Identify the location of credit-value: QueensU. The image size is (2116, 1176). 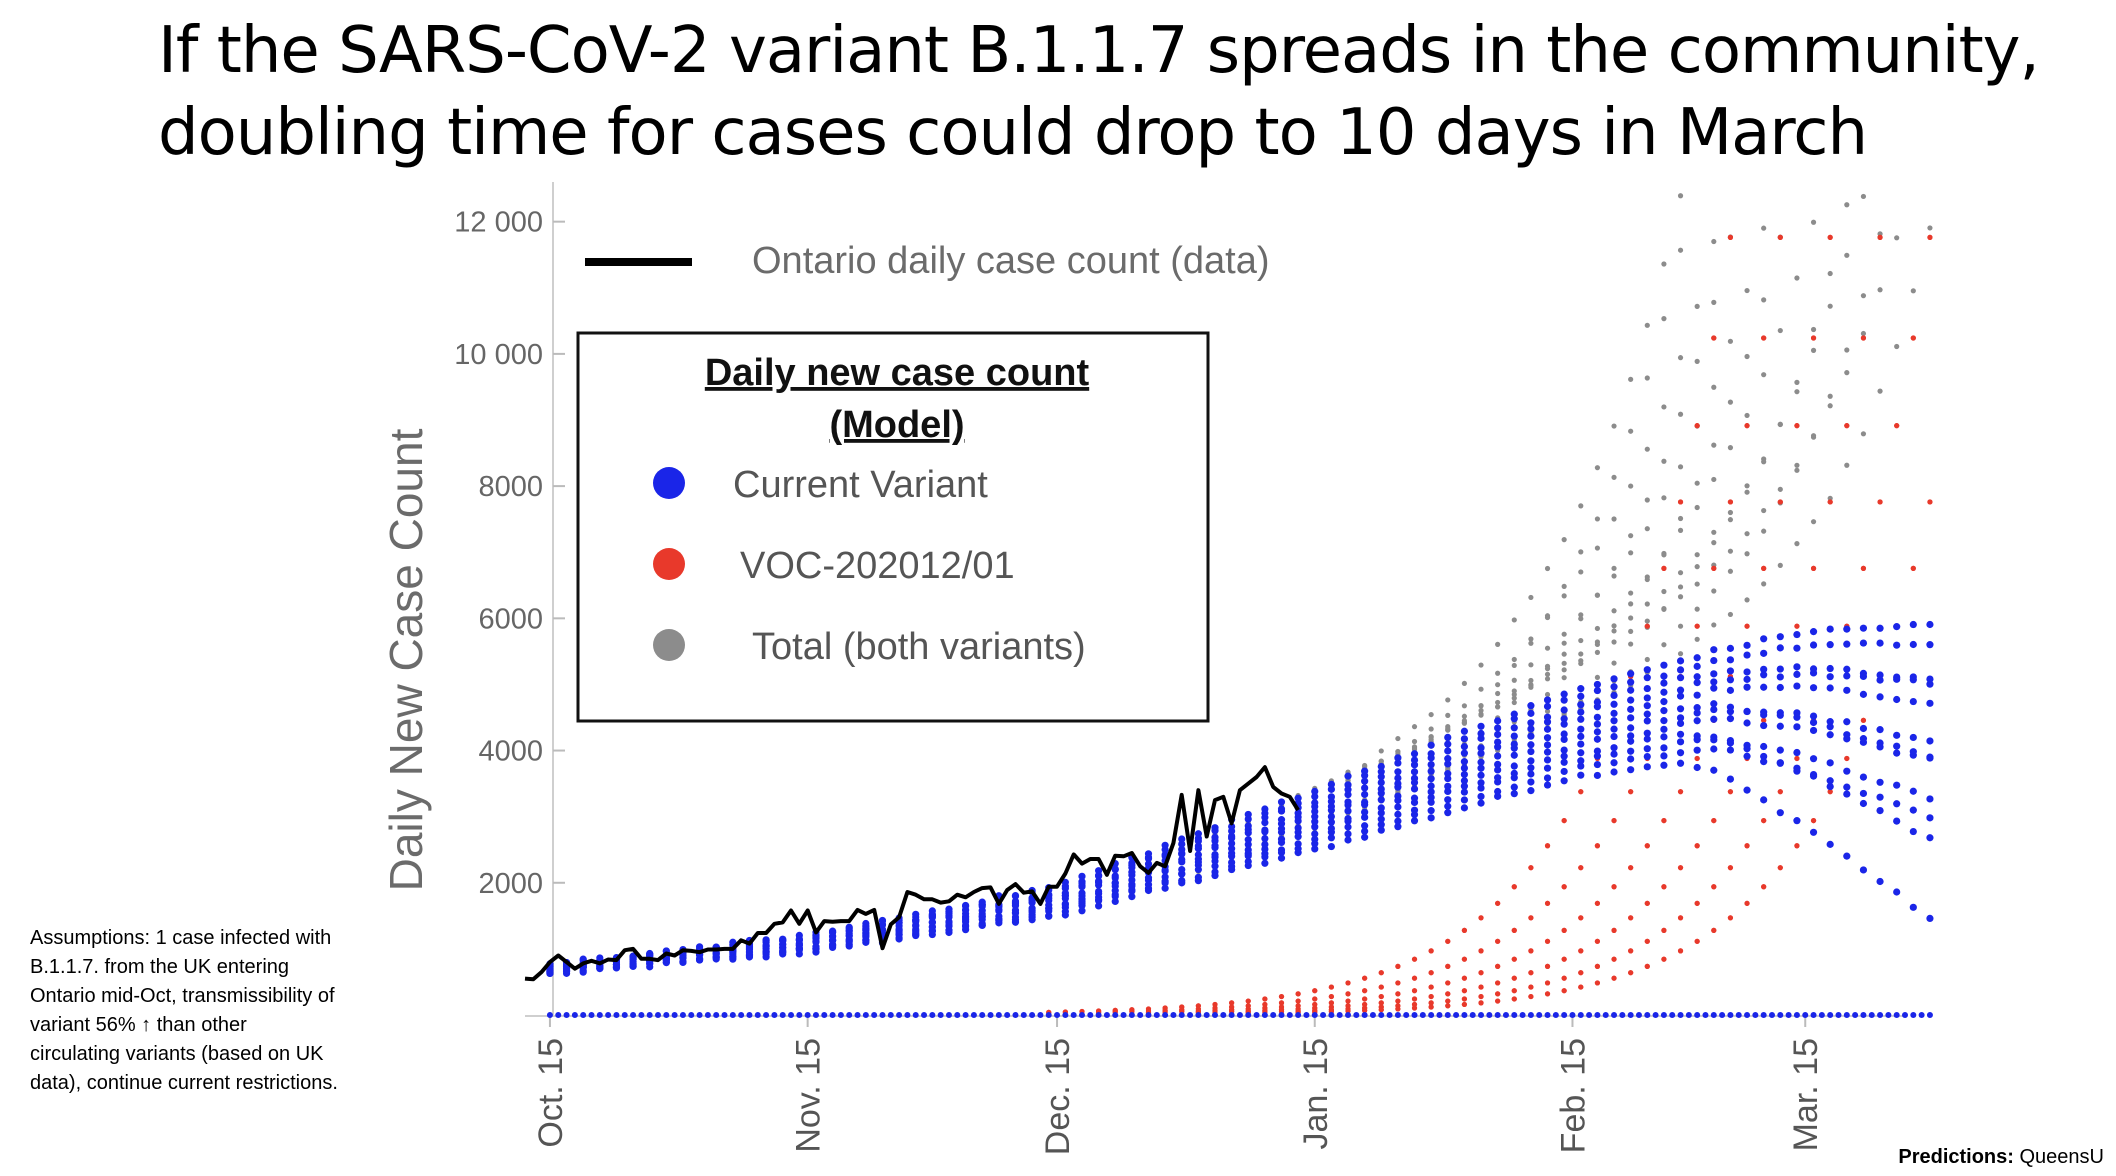
(2062, 1157).